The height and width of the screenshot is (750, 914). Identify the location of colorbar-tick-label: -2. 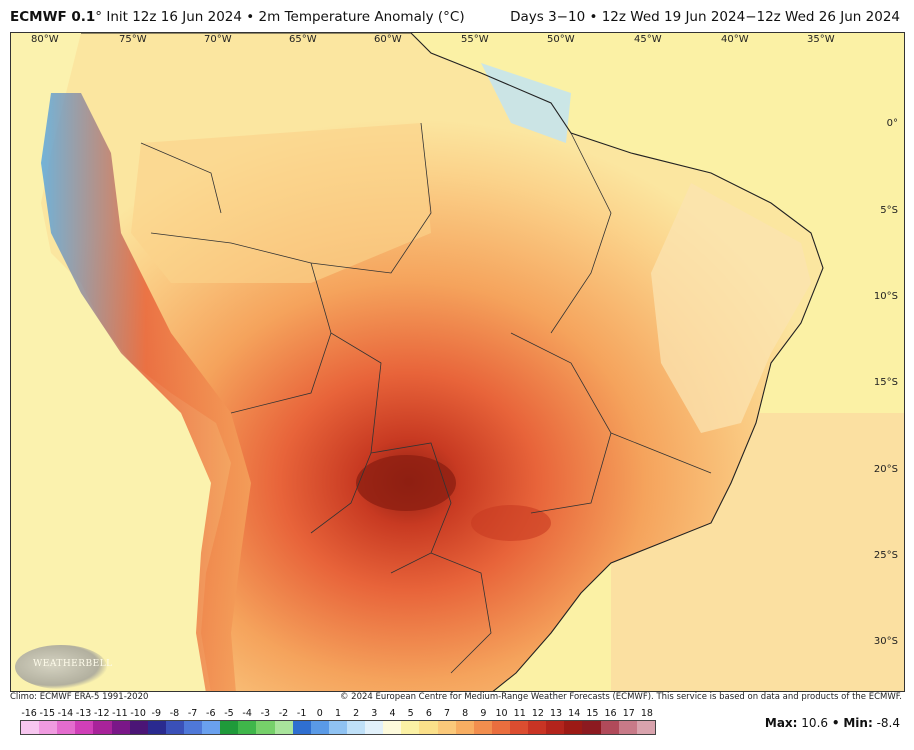
(283, 713).